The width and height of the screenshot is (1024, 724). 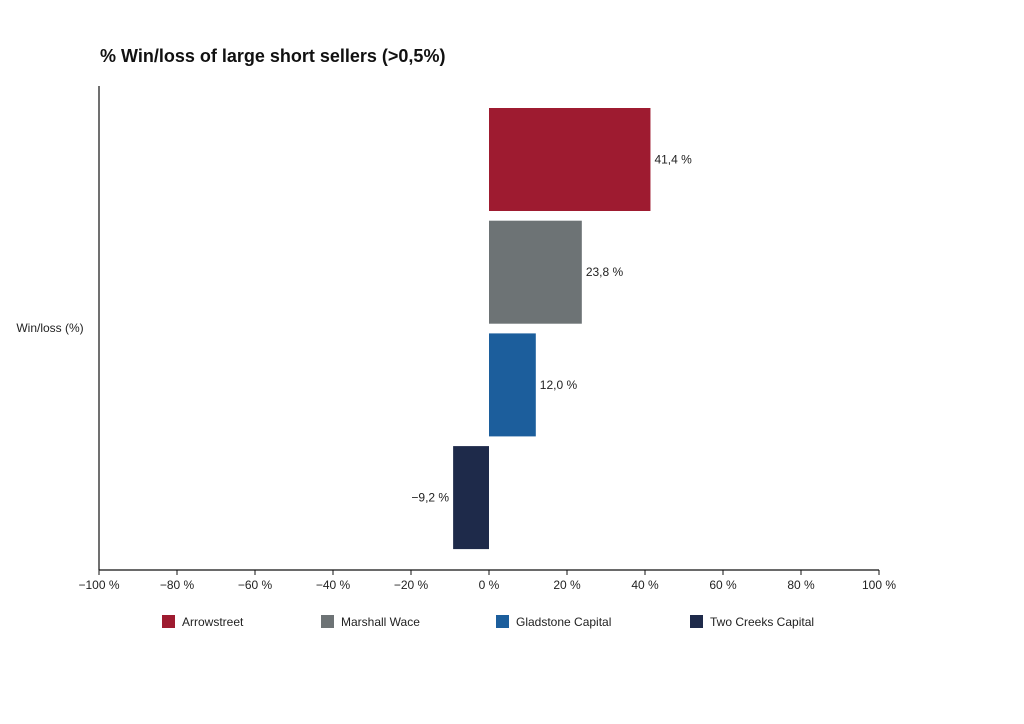 What do you see at coordinates (801, 585) in the screenshot?
I see `x-tick-label: 80 %` at bounding box center [801, 585].